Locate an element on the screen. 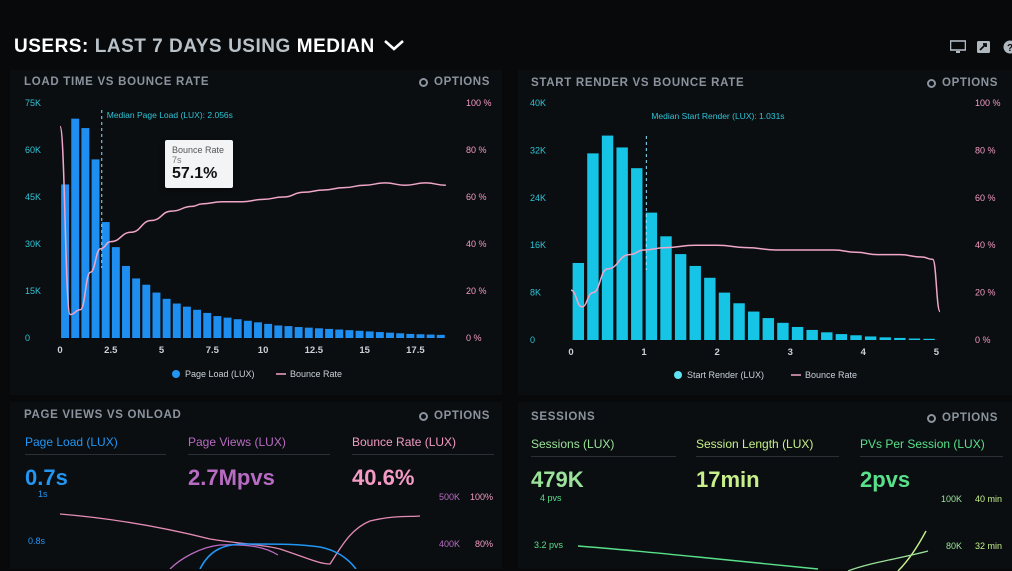 The width and height of the screenshot is (1012, 571). metric-label: Page Views (LUX) is located at coordinates (259, 445).